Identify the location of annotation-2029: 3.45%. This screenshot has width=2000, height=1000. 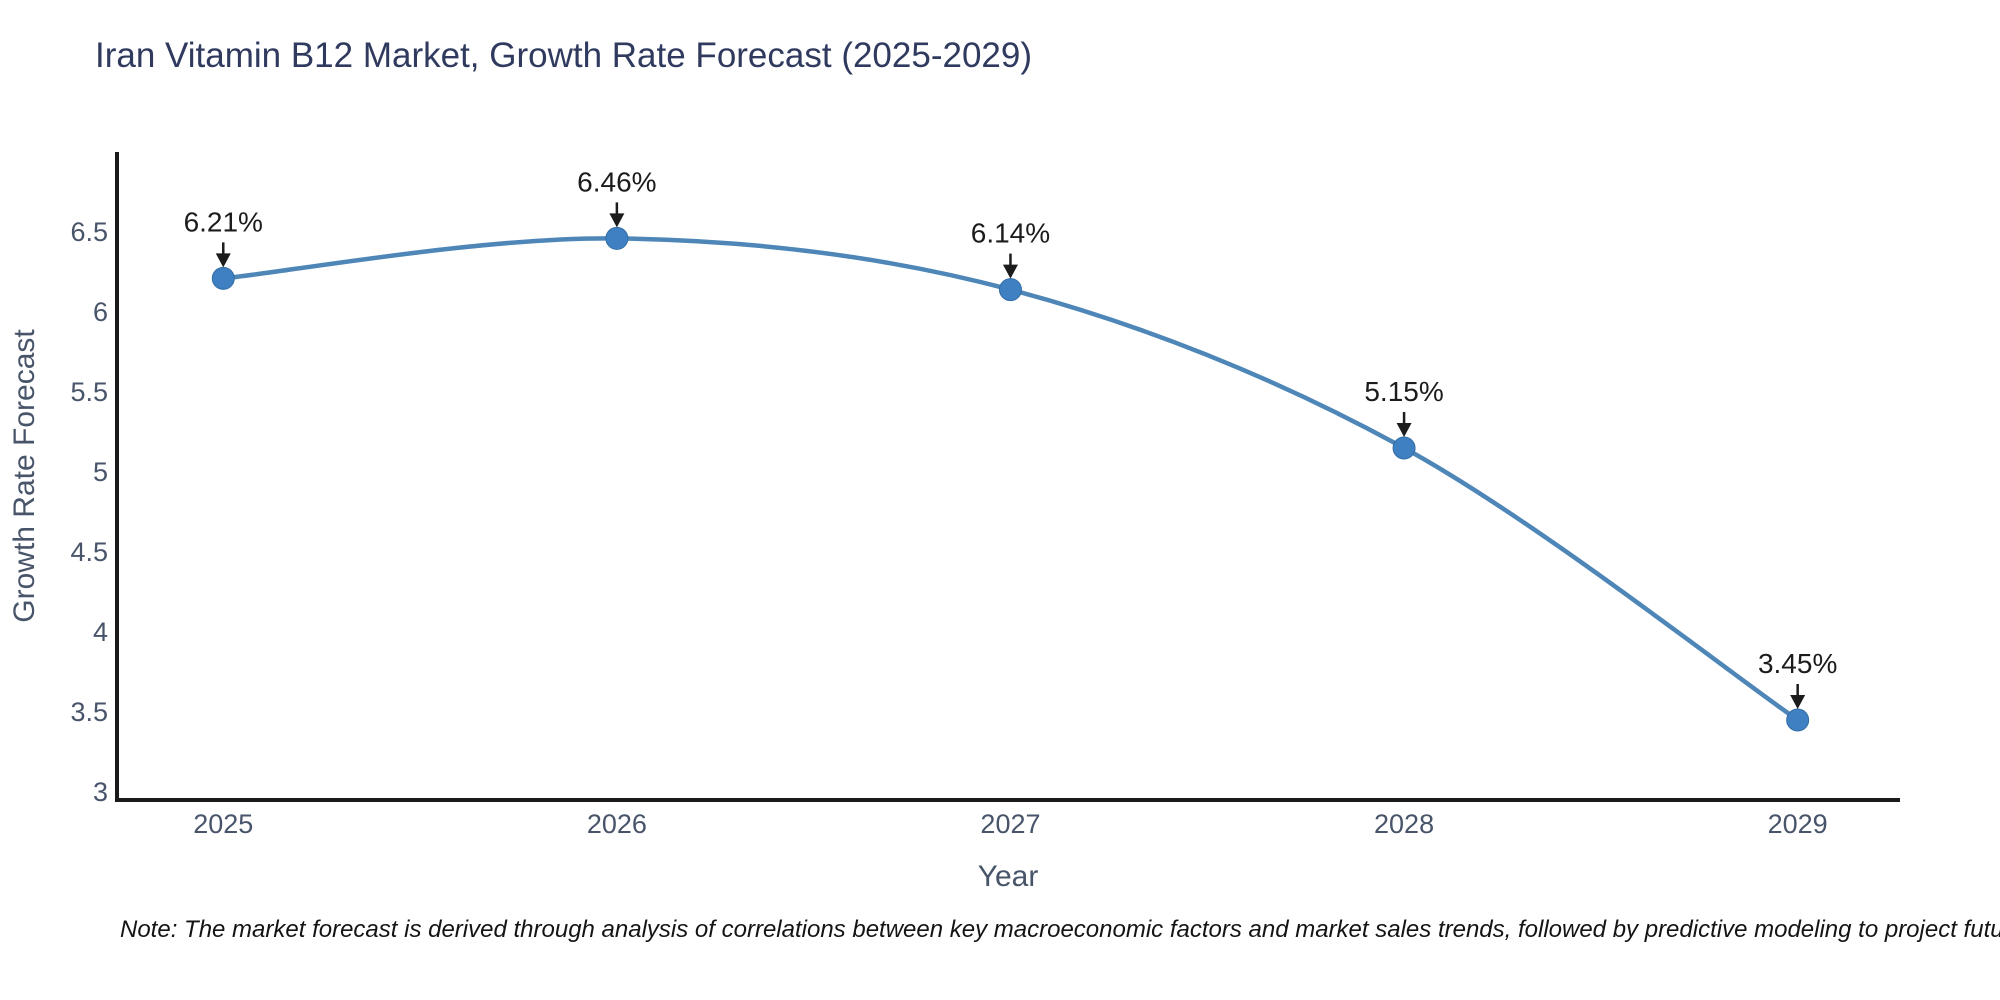
(1797, 678).